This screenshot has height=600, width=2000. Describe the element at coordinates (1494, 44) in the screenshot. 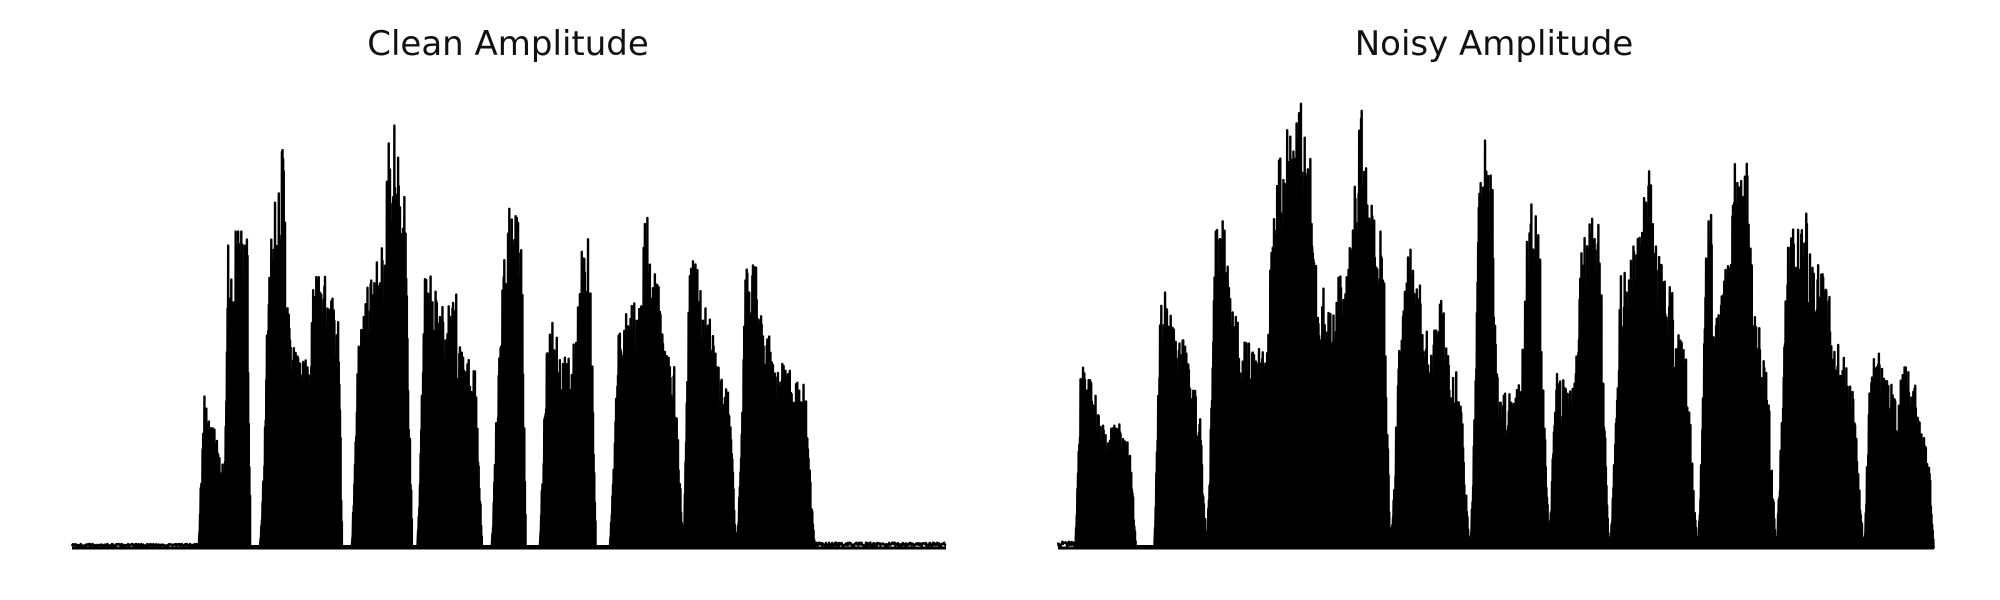

I see `noisy-amplitude-title: Noisy Amplitude` at that location.